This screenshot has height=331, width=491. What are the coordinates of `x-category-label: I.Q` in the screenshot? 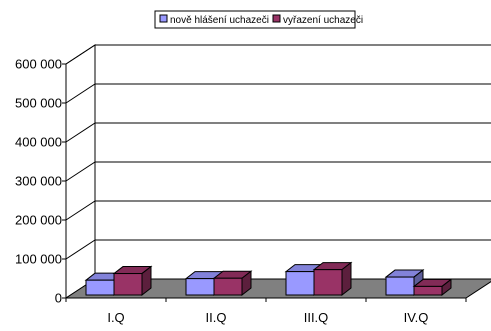 It's located at (115, 317).